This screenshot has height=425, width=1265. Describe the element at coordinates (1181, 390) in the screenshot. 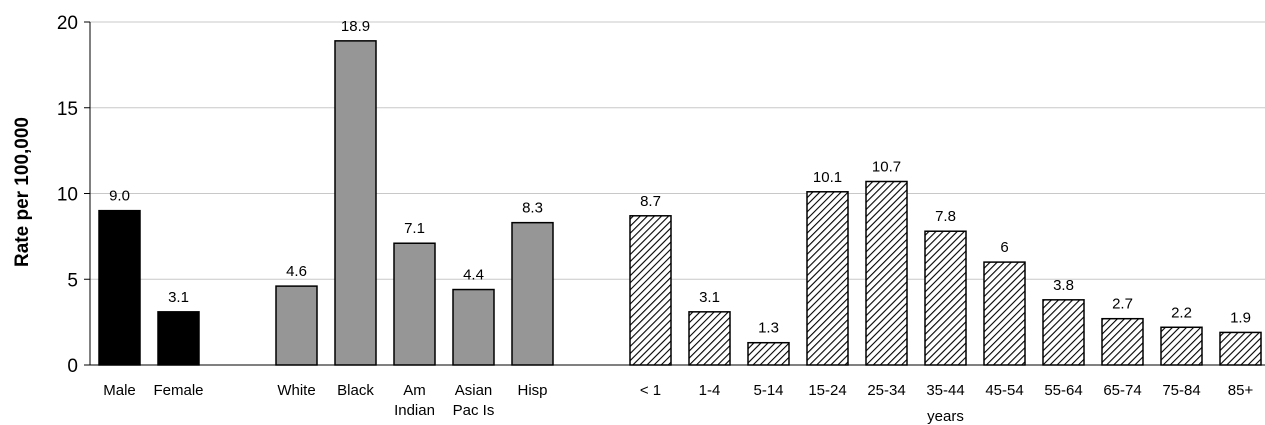

I see `x-tick-label: 75-84` at that location.